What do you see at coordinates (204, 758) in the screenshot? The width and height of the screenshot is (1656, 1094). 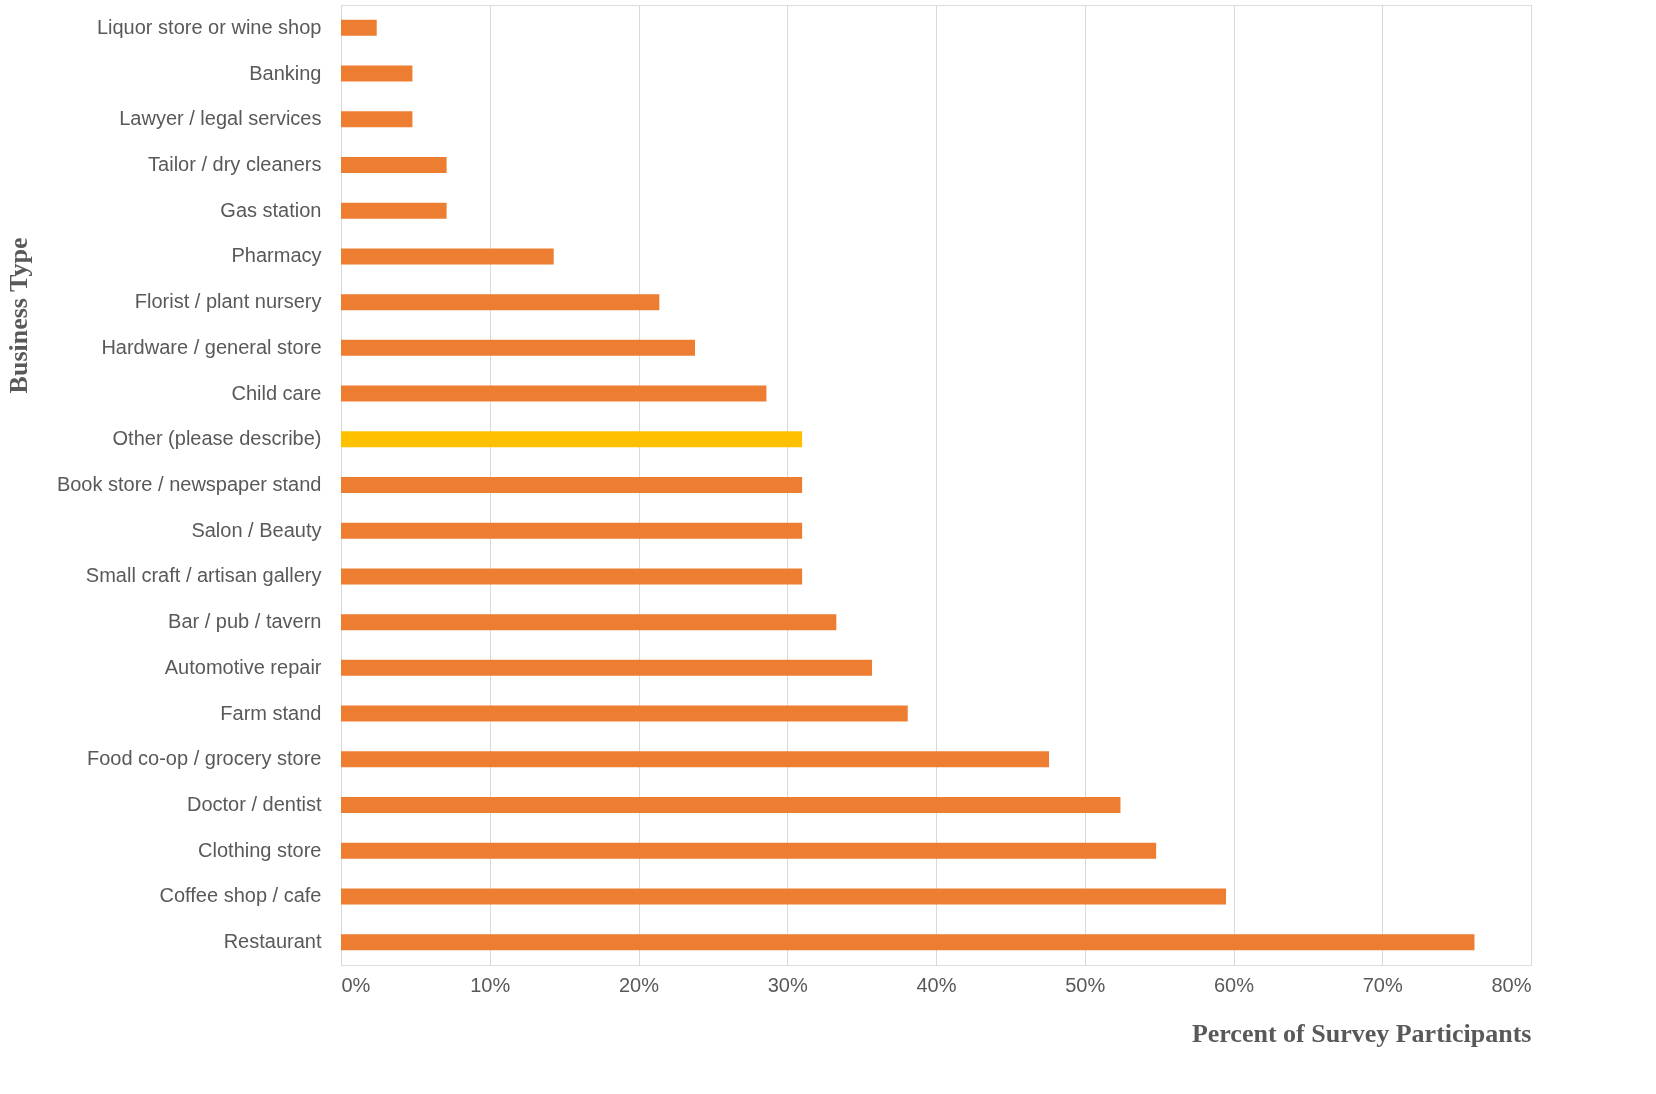 I see `y-tick-label: Food co-op / grocery store` at bounding box center [204, 758].